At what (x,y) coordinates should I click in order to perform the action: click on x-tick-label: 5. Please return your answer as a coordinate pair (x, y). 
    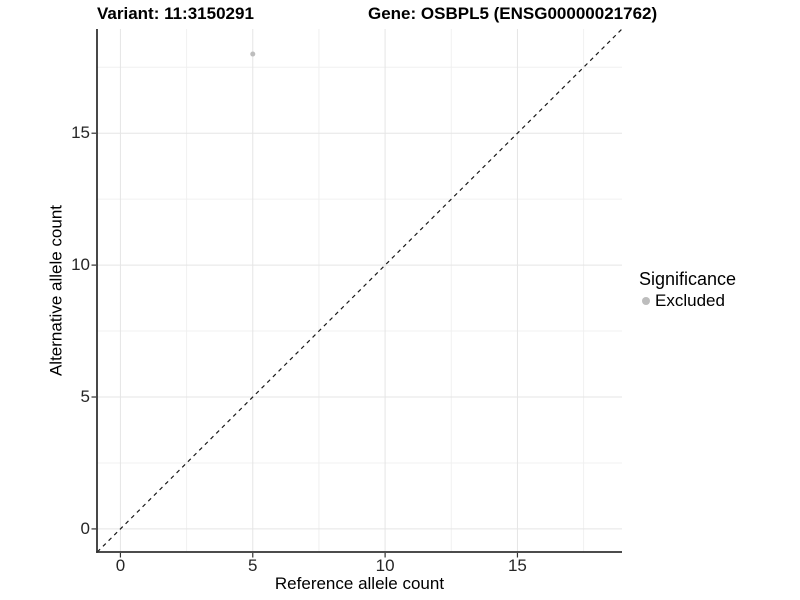
    Looking at the image, I should click on (253, 565).